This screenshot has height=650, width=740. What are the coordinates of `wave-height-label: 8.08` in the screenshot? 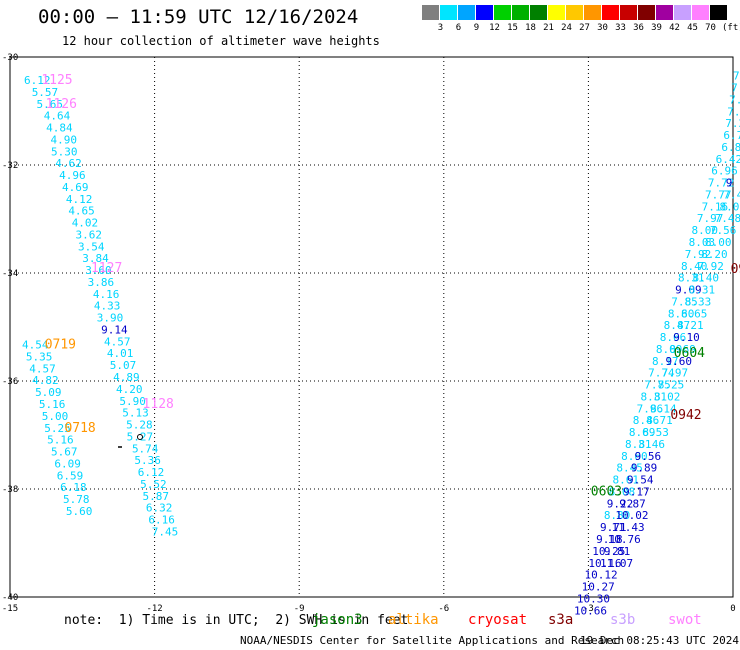 It's located at (622, 491).